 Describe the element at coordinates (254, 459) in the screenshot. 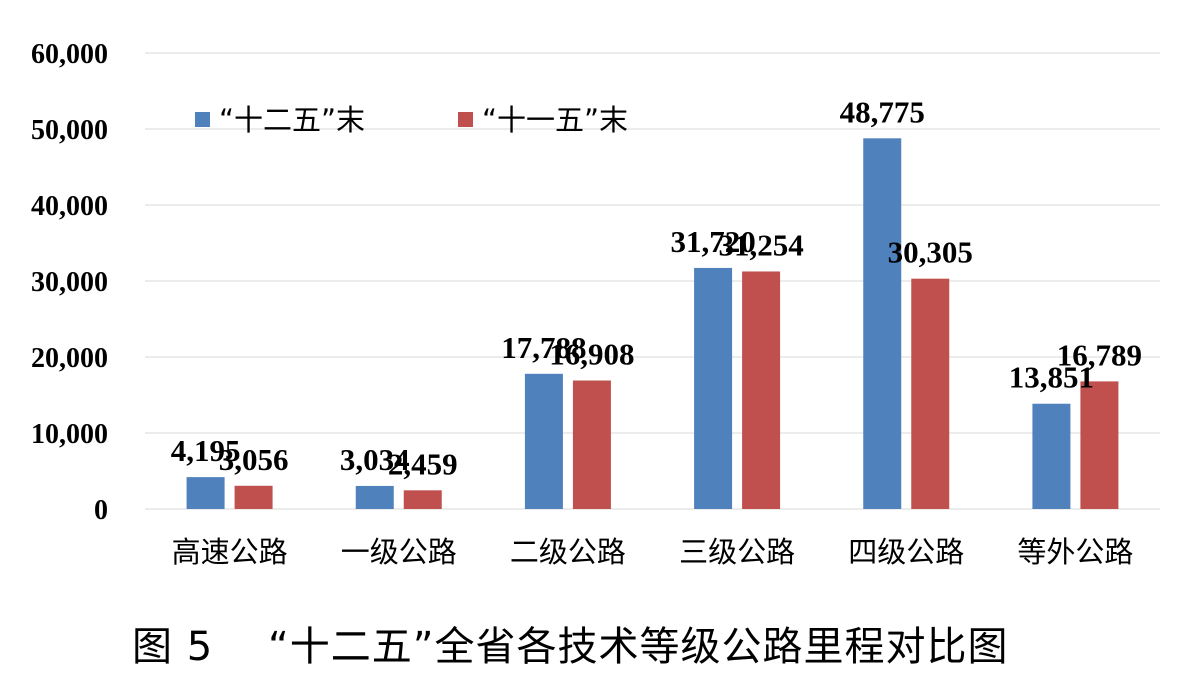

I see `data-label: 3,056` at that location.